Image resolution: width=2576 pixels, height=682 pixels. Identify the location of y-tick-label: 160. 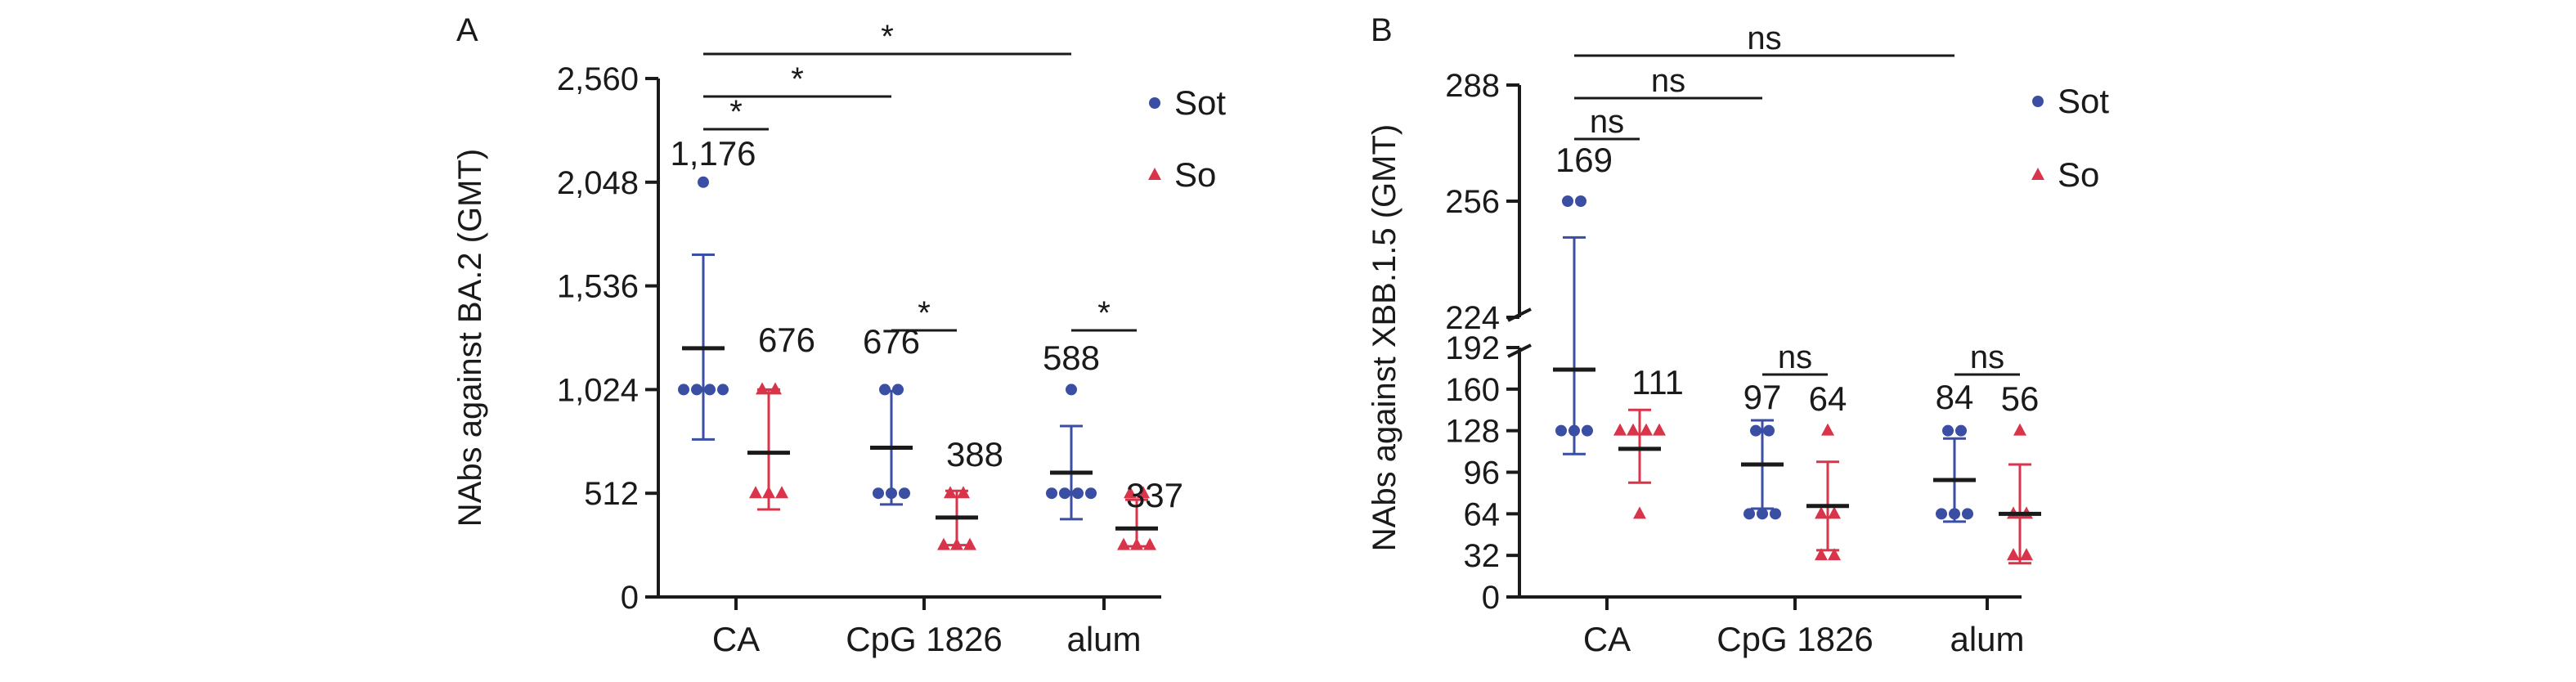
(1472, 390).